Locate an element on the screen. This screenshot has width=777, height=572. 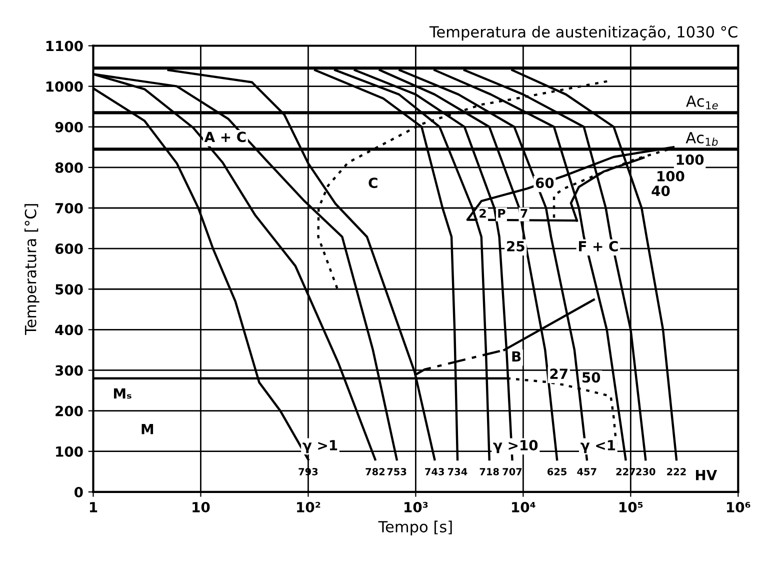
annotation: 457 is located at coordinates (586, 472).